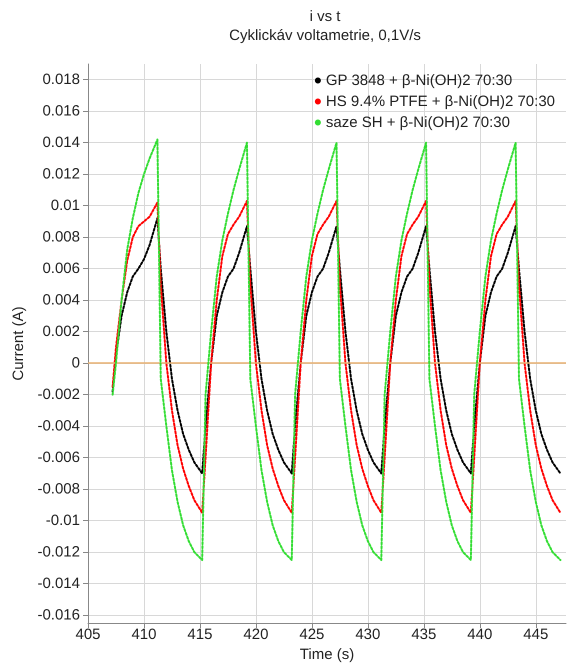  Describe the element at coordinates (65, 205) in the screenshot. I see `y-tick-label: 0.01` at that location.